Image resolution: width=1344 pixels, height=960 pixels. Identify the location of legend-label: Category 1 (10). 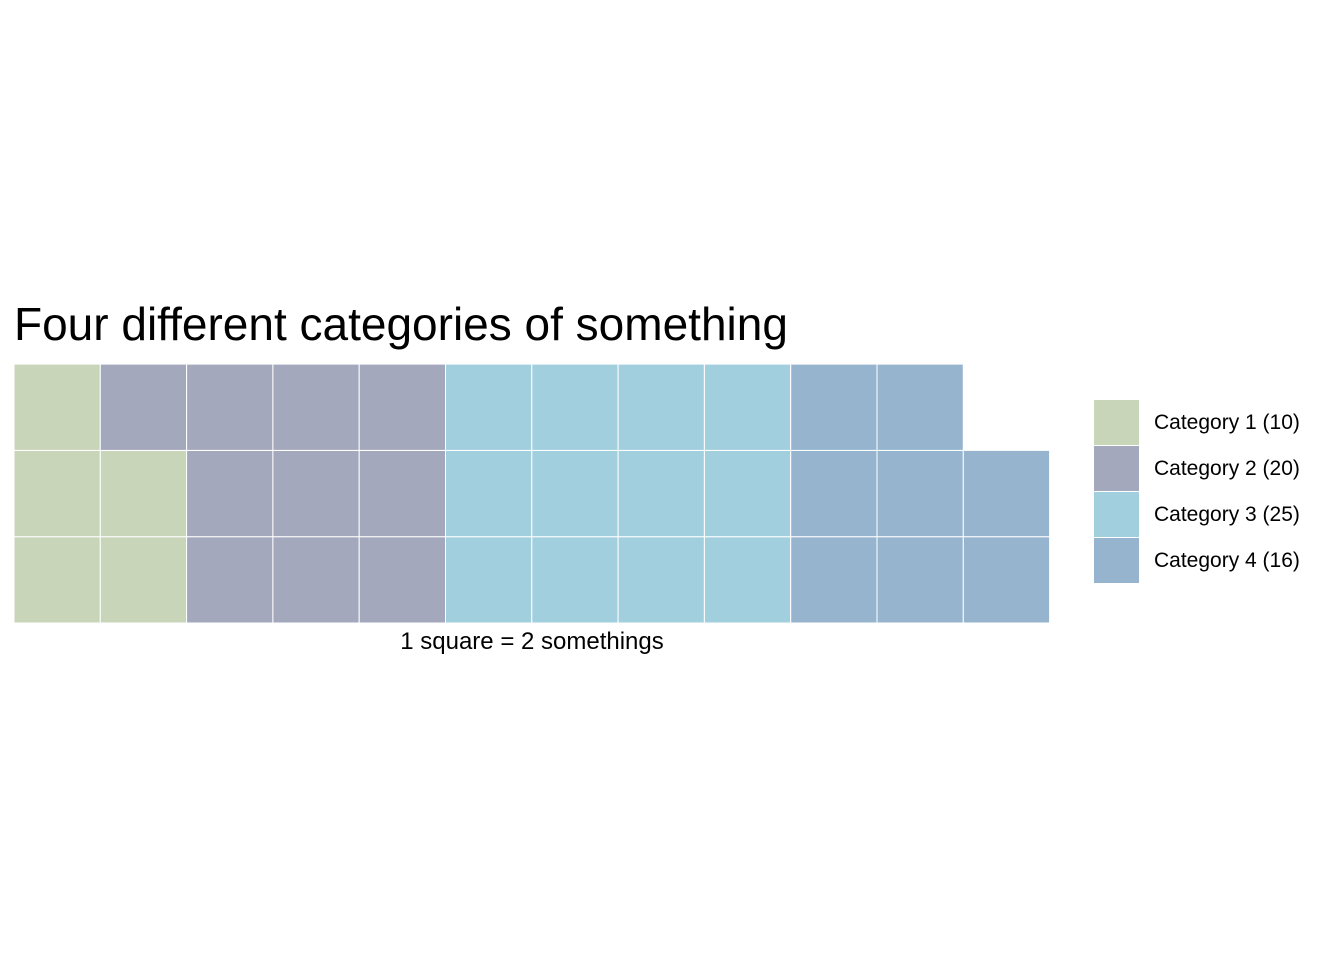
(1227, 422).